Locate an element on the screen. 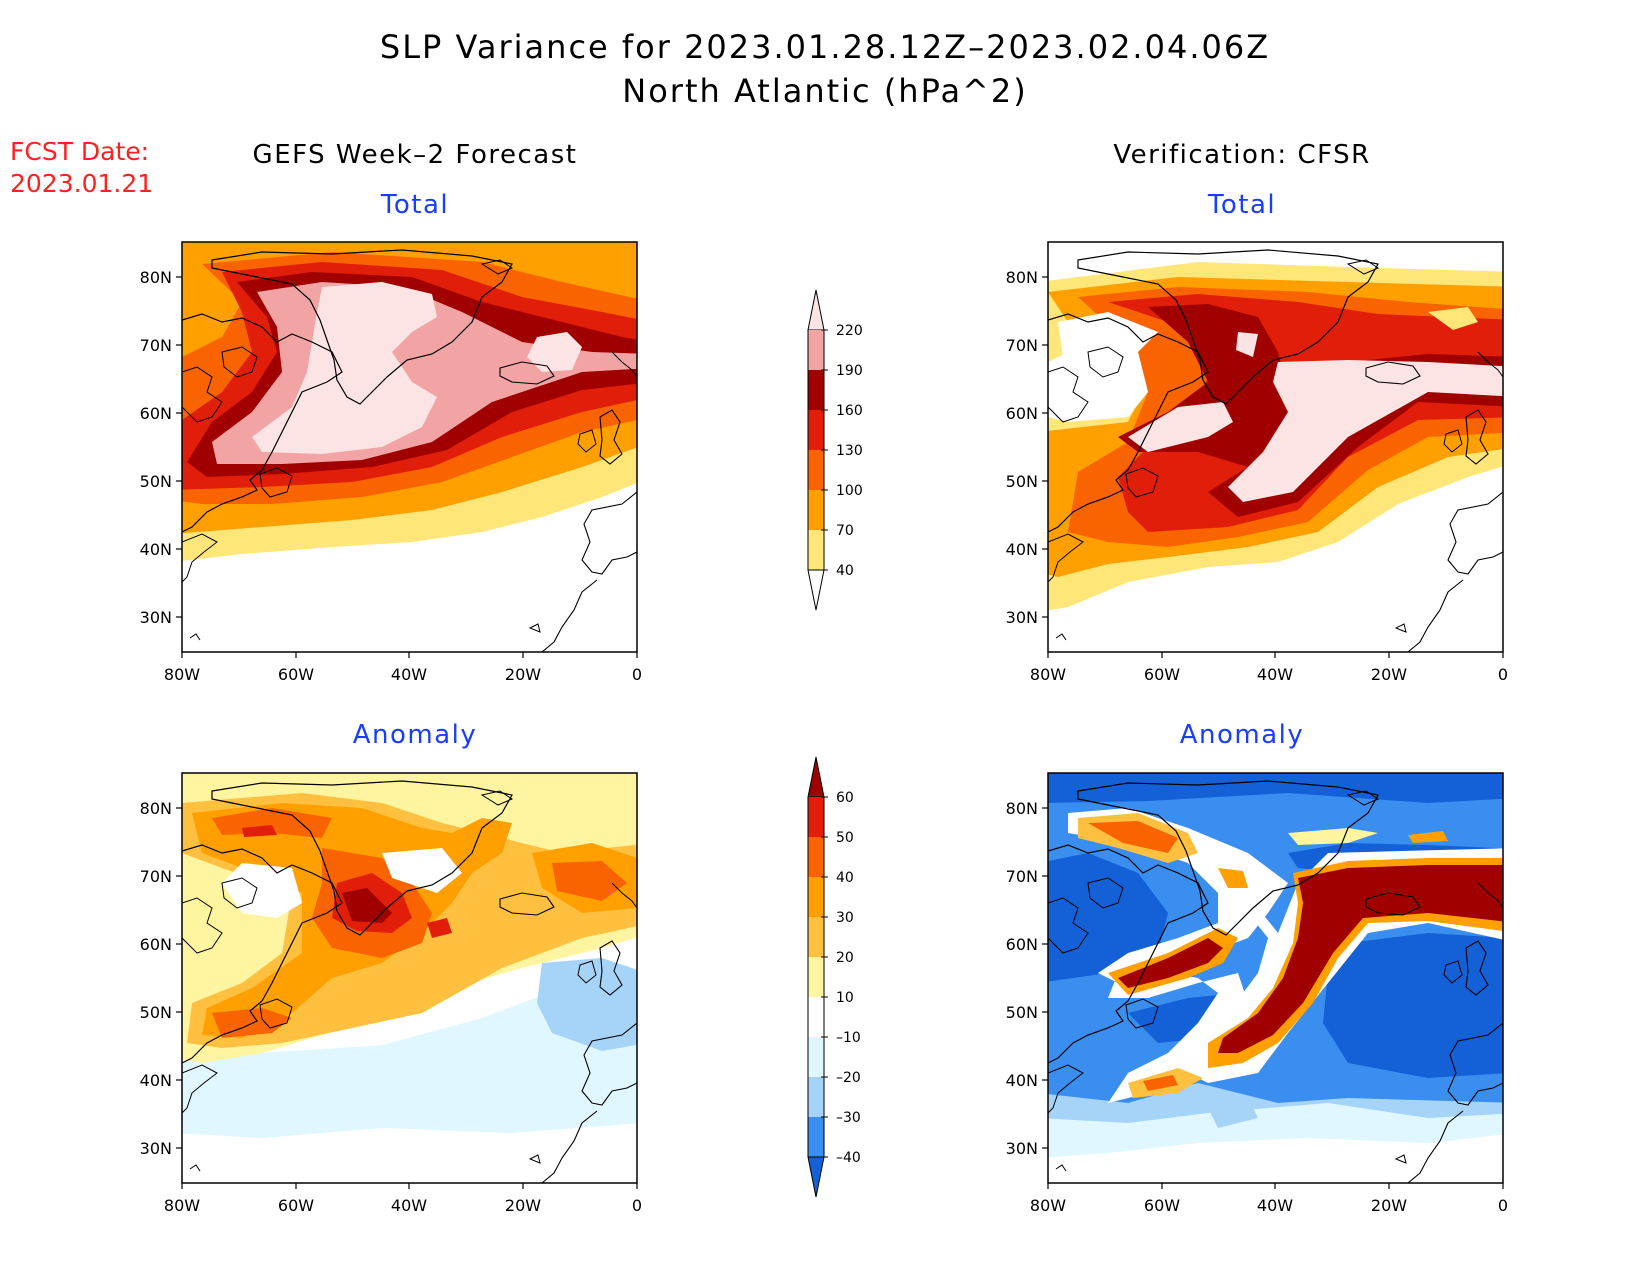 The width and height of the screenshot is (1650, 1275). colorbar-label: 70 is located at coordinates (845, 531).